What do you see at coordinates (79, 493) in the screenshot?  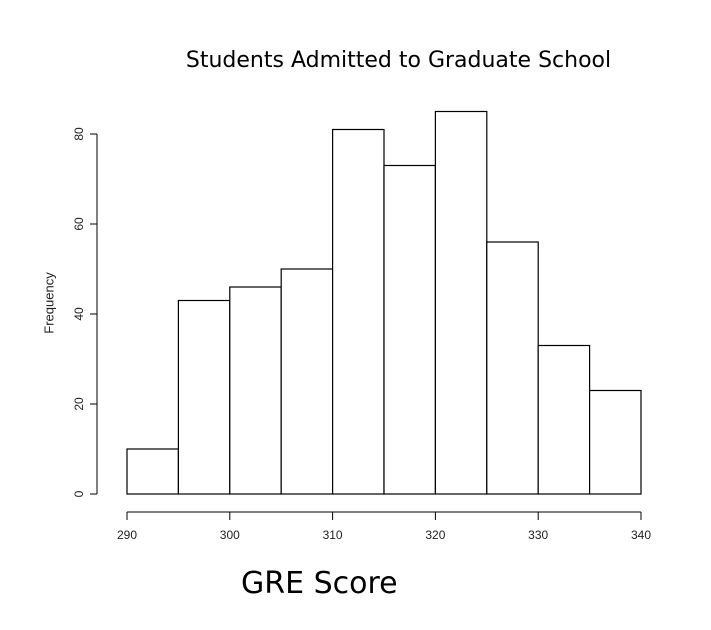 I see `y-tick-label: 0` at bounding box center [79, 493].